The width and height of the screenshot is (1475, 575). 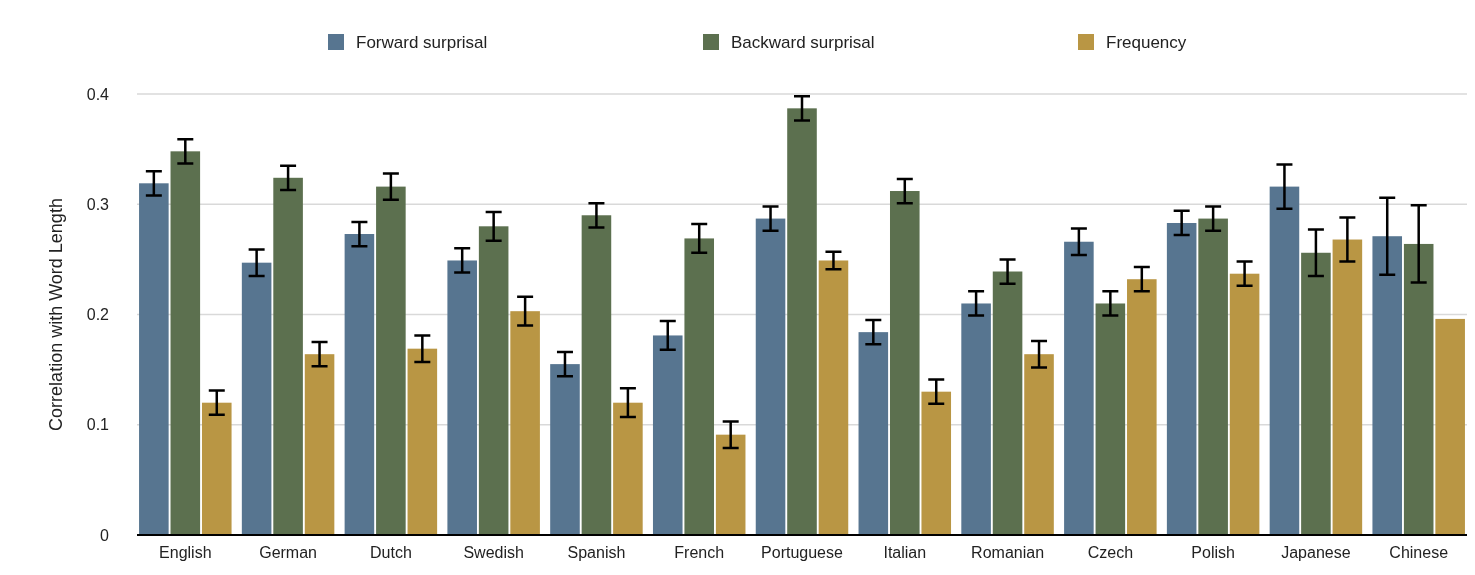 What do you see at coordinates (1146, 42) in the screenshot?
I see `legend-label: Frequency` at bounding box center [1146, 42].